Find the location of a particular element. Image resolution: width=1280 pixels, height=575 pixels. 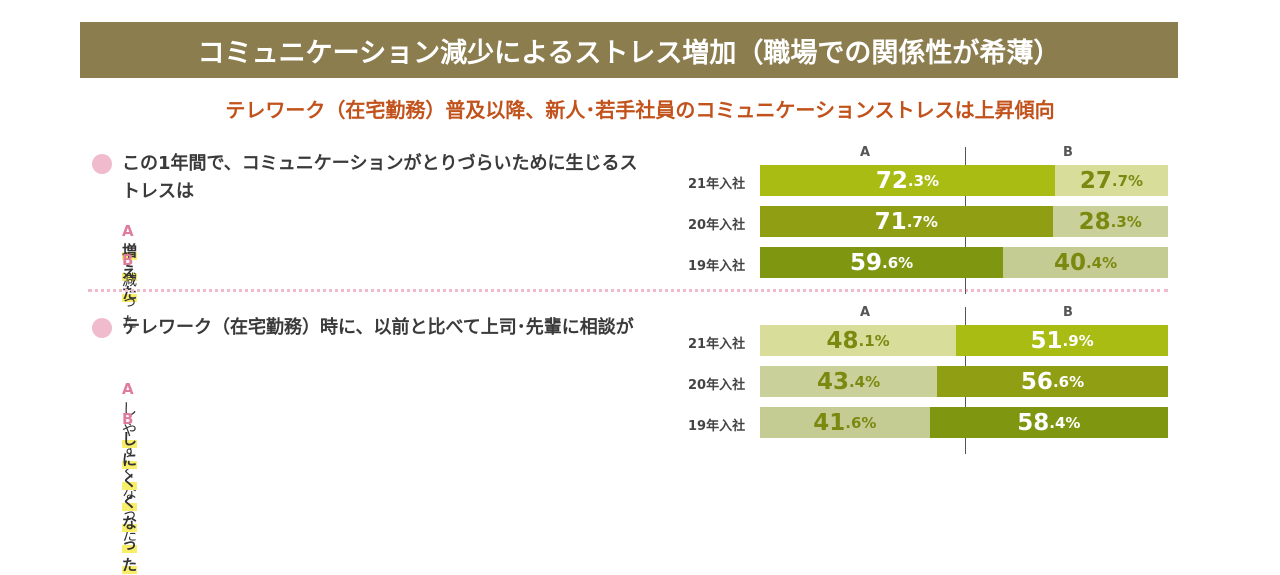

bar-segment-b: 27.7% is located at coordinates (1111, 180).